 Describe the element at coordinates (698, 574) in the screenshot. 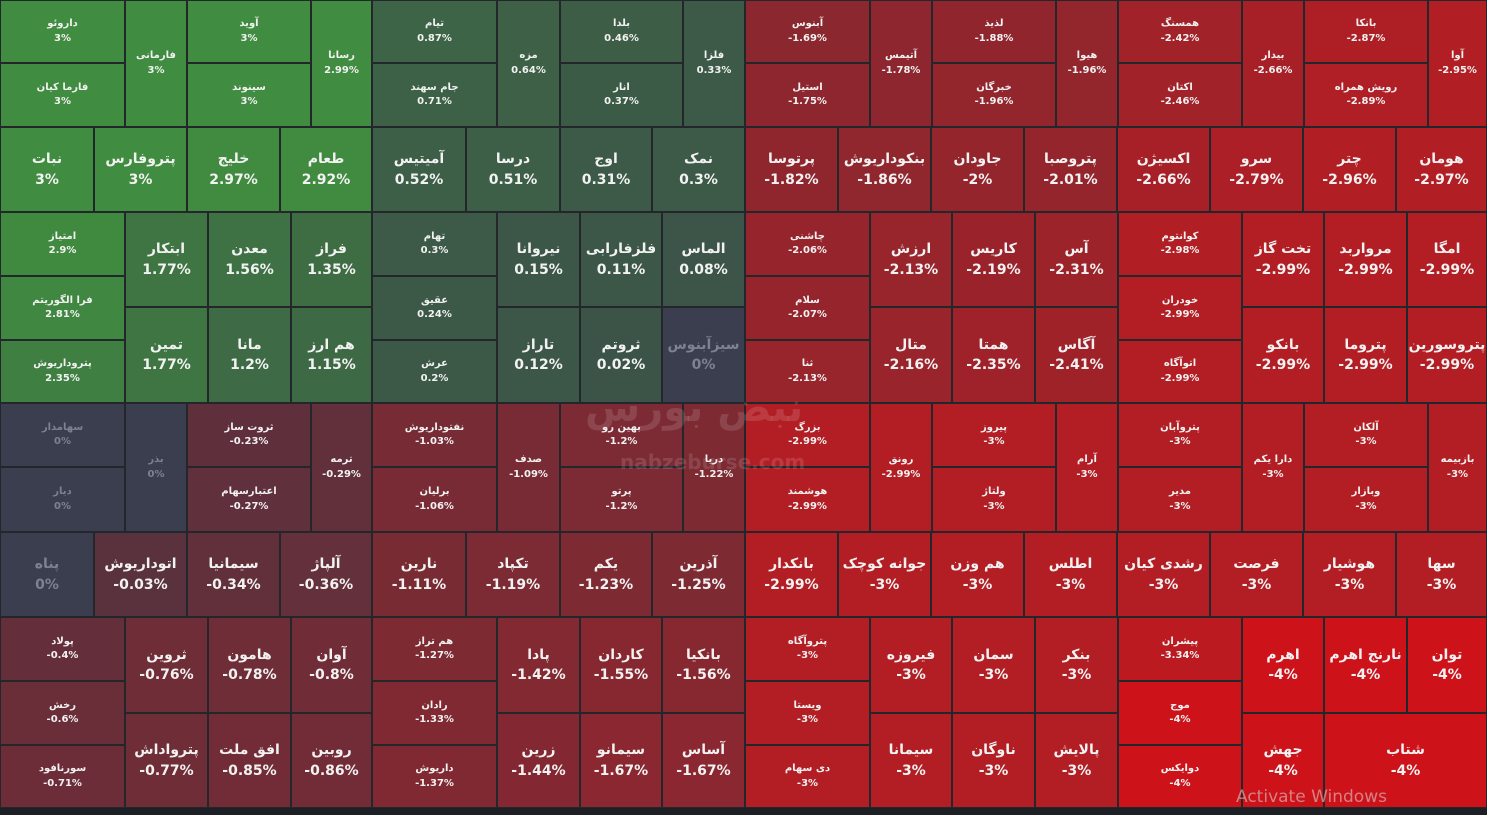

I see `stock-tile: آذرین -1.25%` at that location.